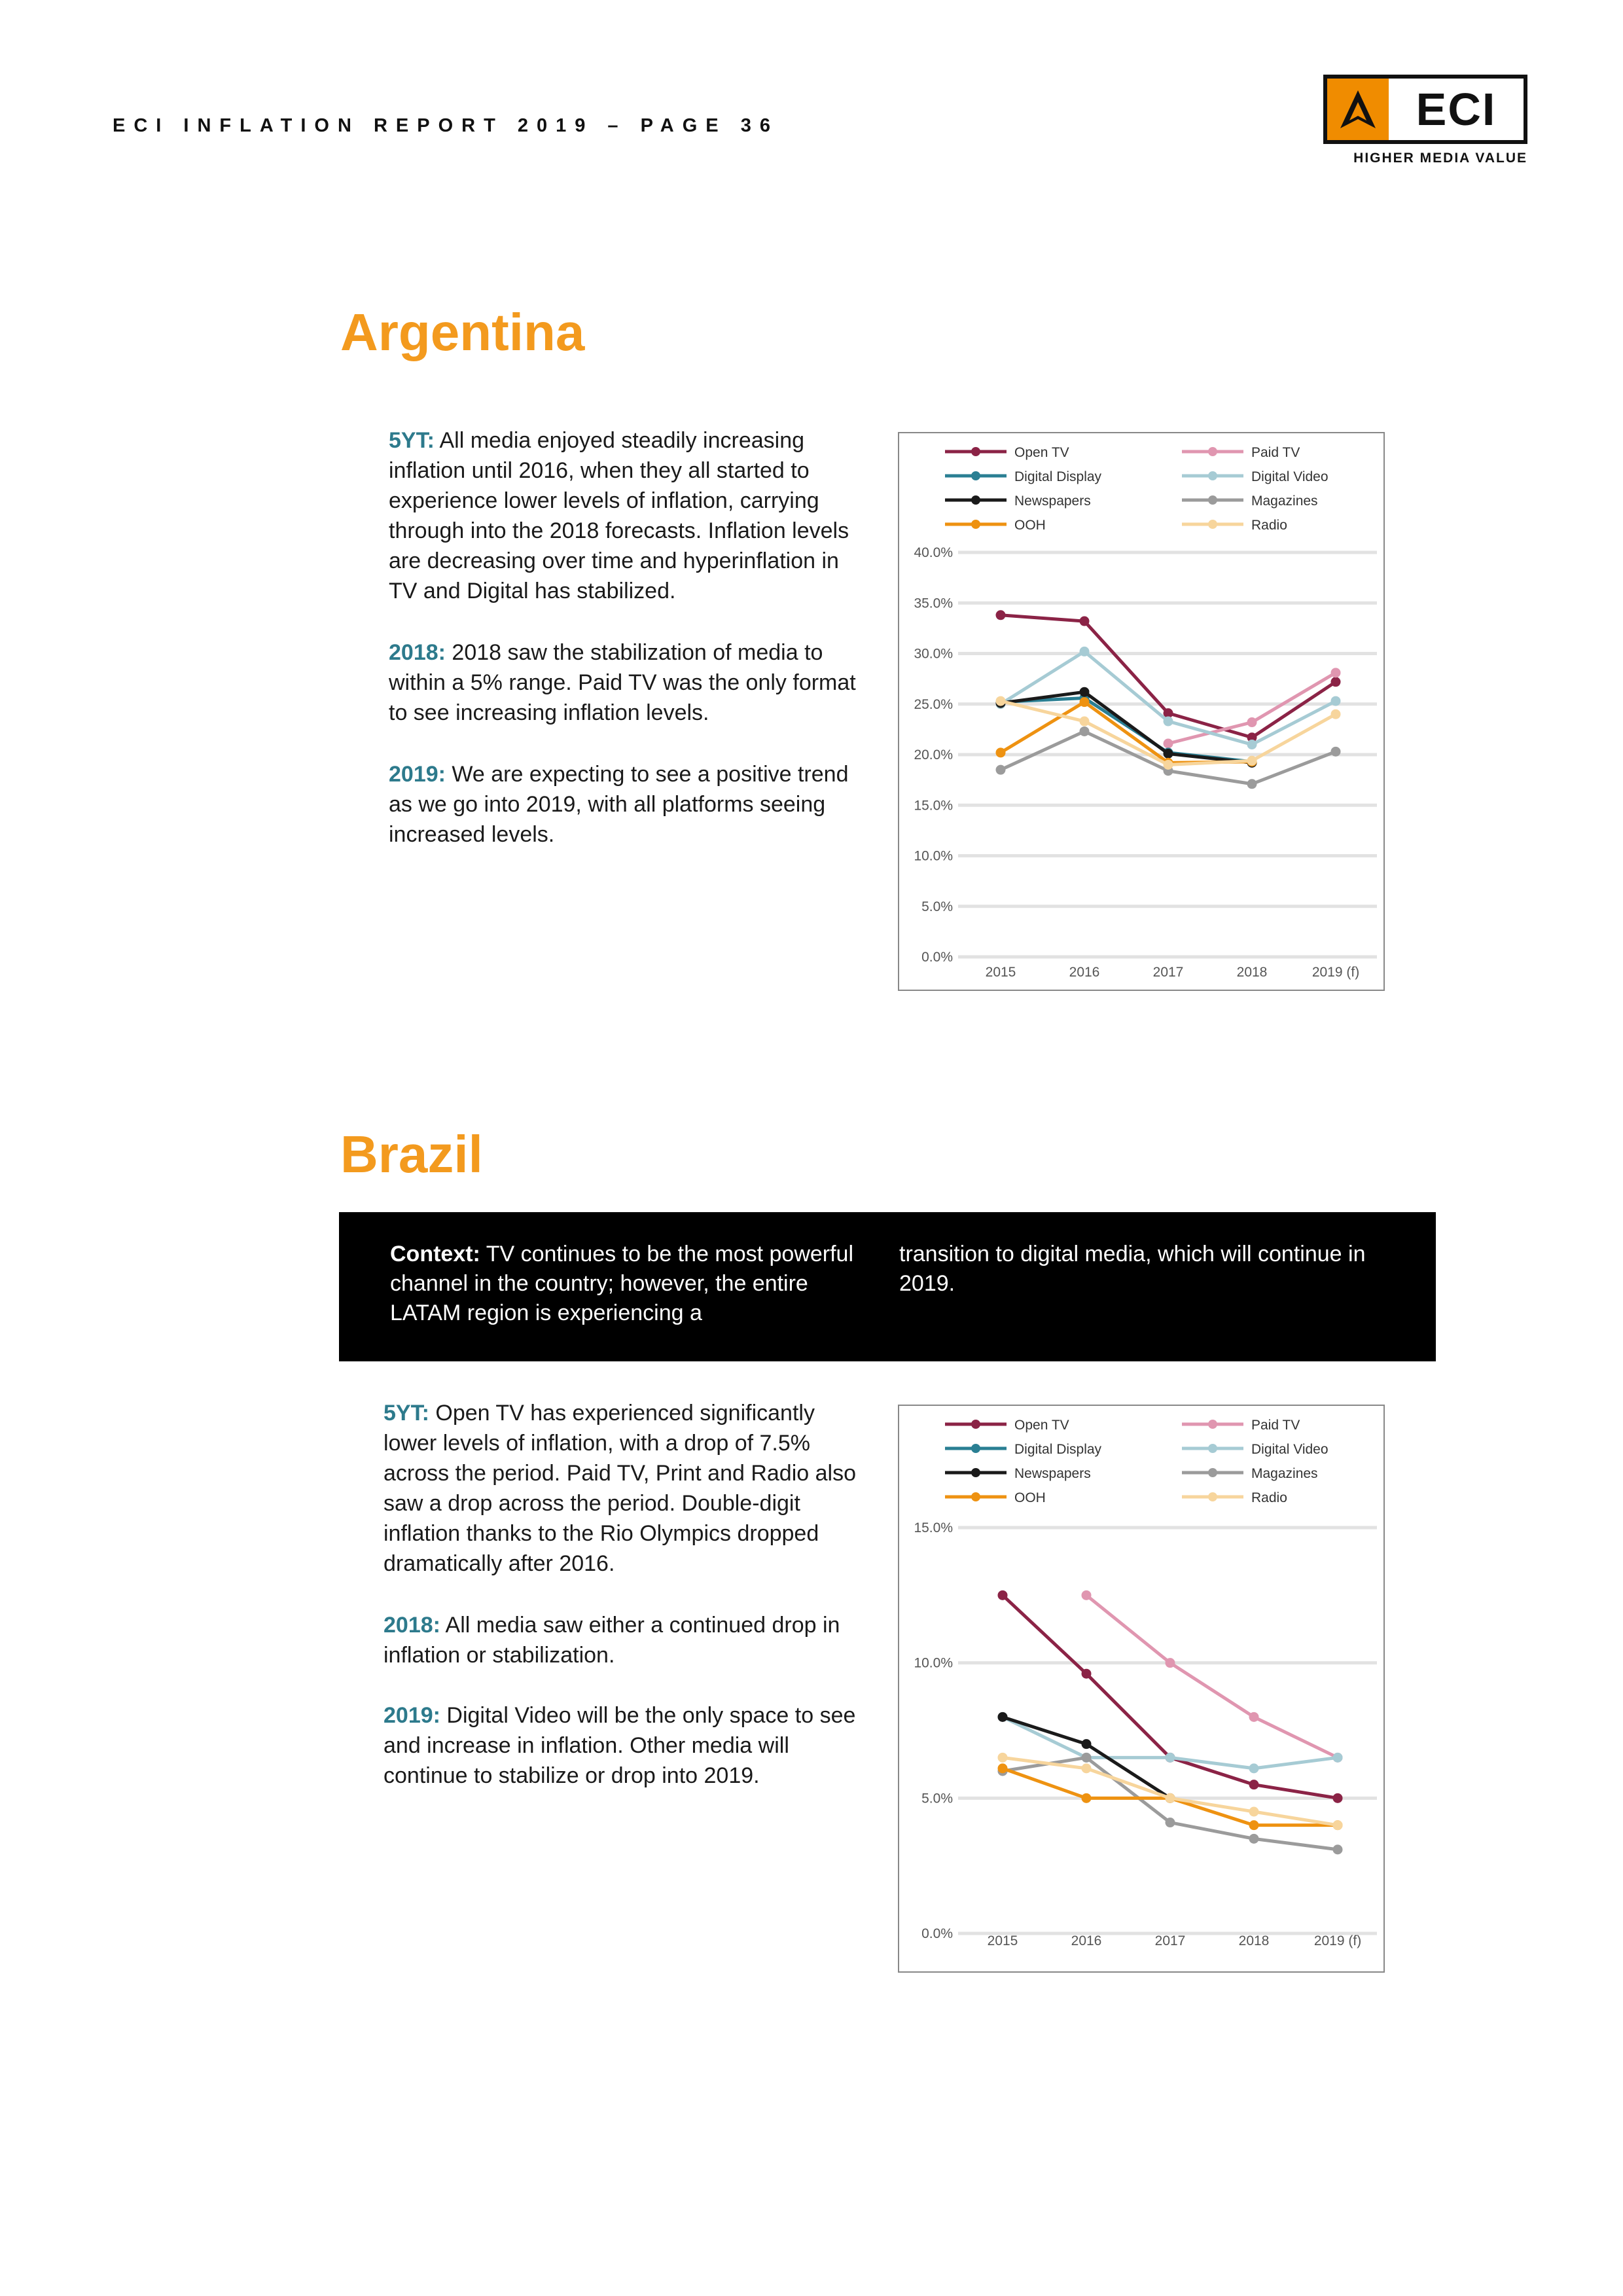  Describe the element at coordinates (933, 704) in the screenshot. I see `y-tick-label: 25.0%` at that location.